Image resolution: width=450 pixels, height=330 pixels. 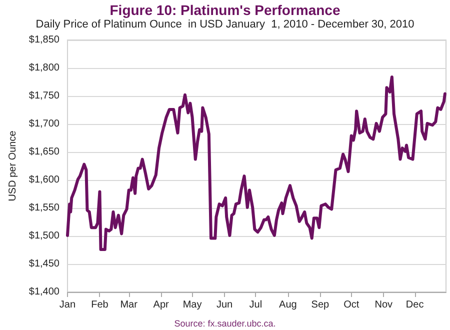 What do you see at coordinates (44, 40) in the screenshot?
I see `y-tick-label: $1,850` at bounding box center [44, 40].